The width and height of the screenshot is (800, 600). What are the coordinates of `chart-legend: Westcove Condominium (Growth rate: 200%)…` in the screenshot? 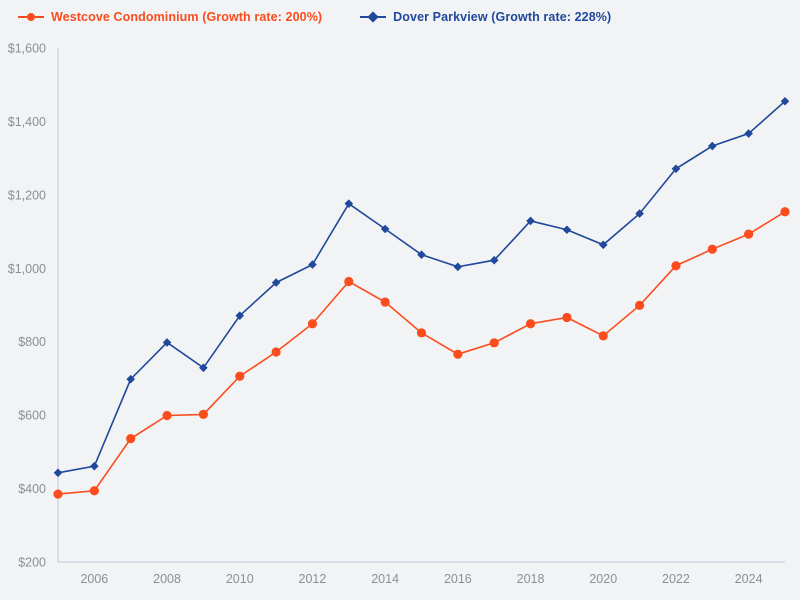 It's located at (400, 17).